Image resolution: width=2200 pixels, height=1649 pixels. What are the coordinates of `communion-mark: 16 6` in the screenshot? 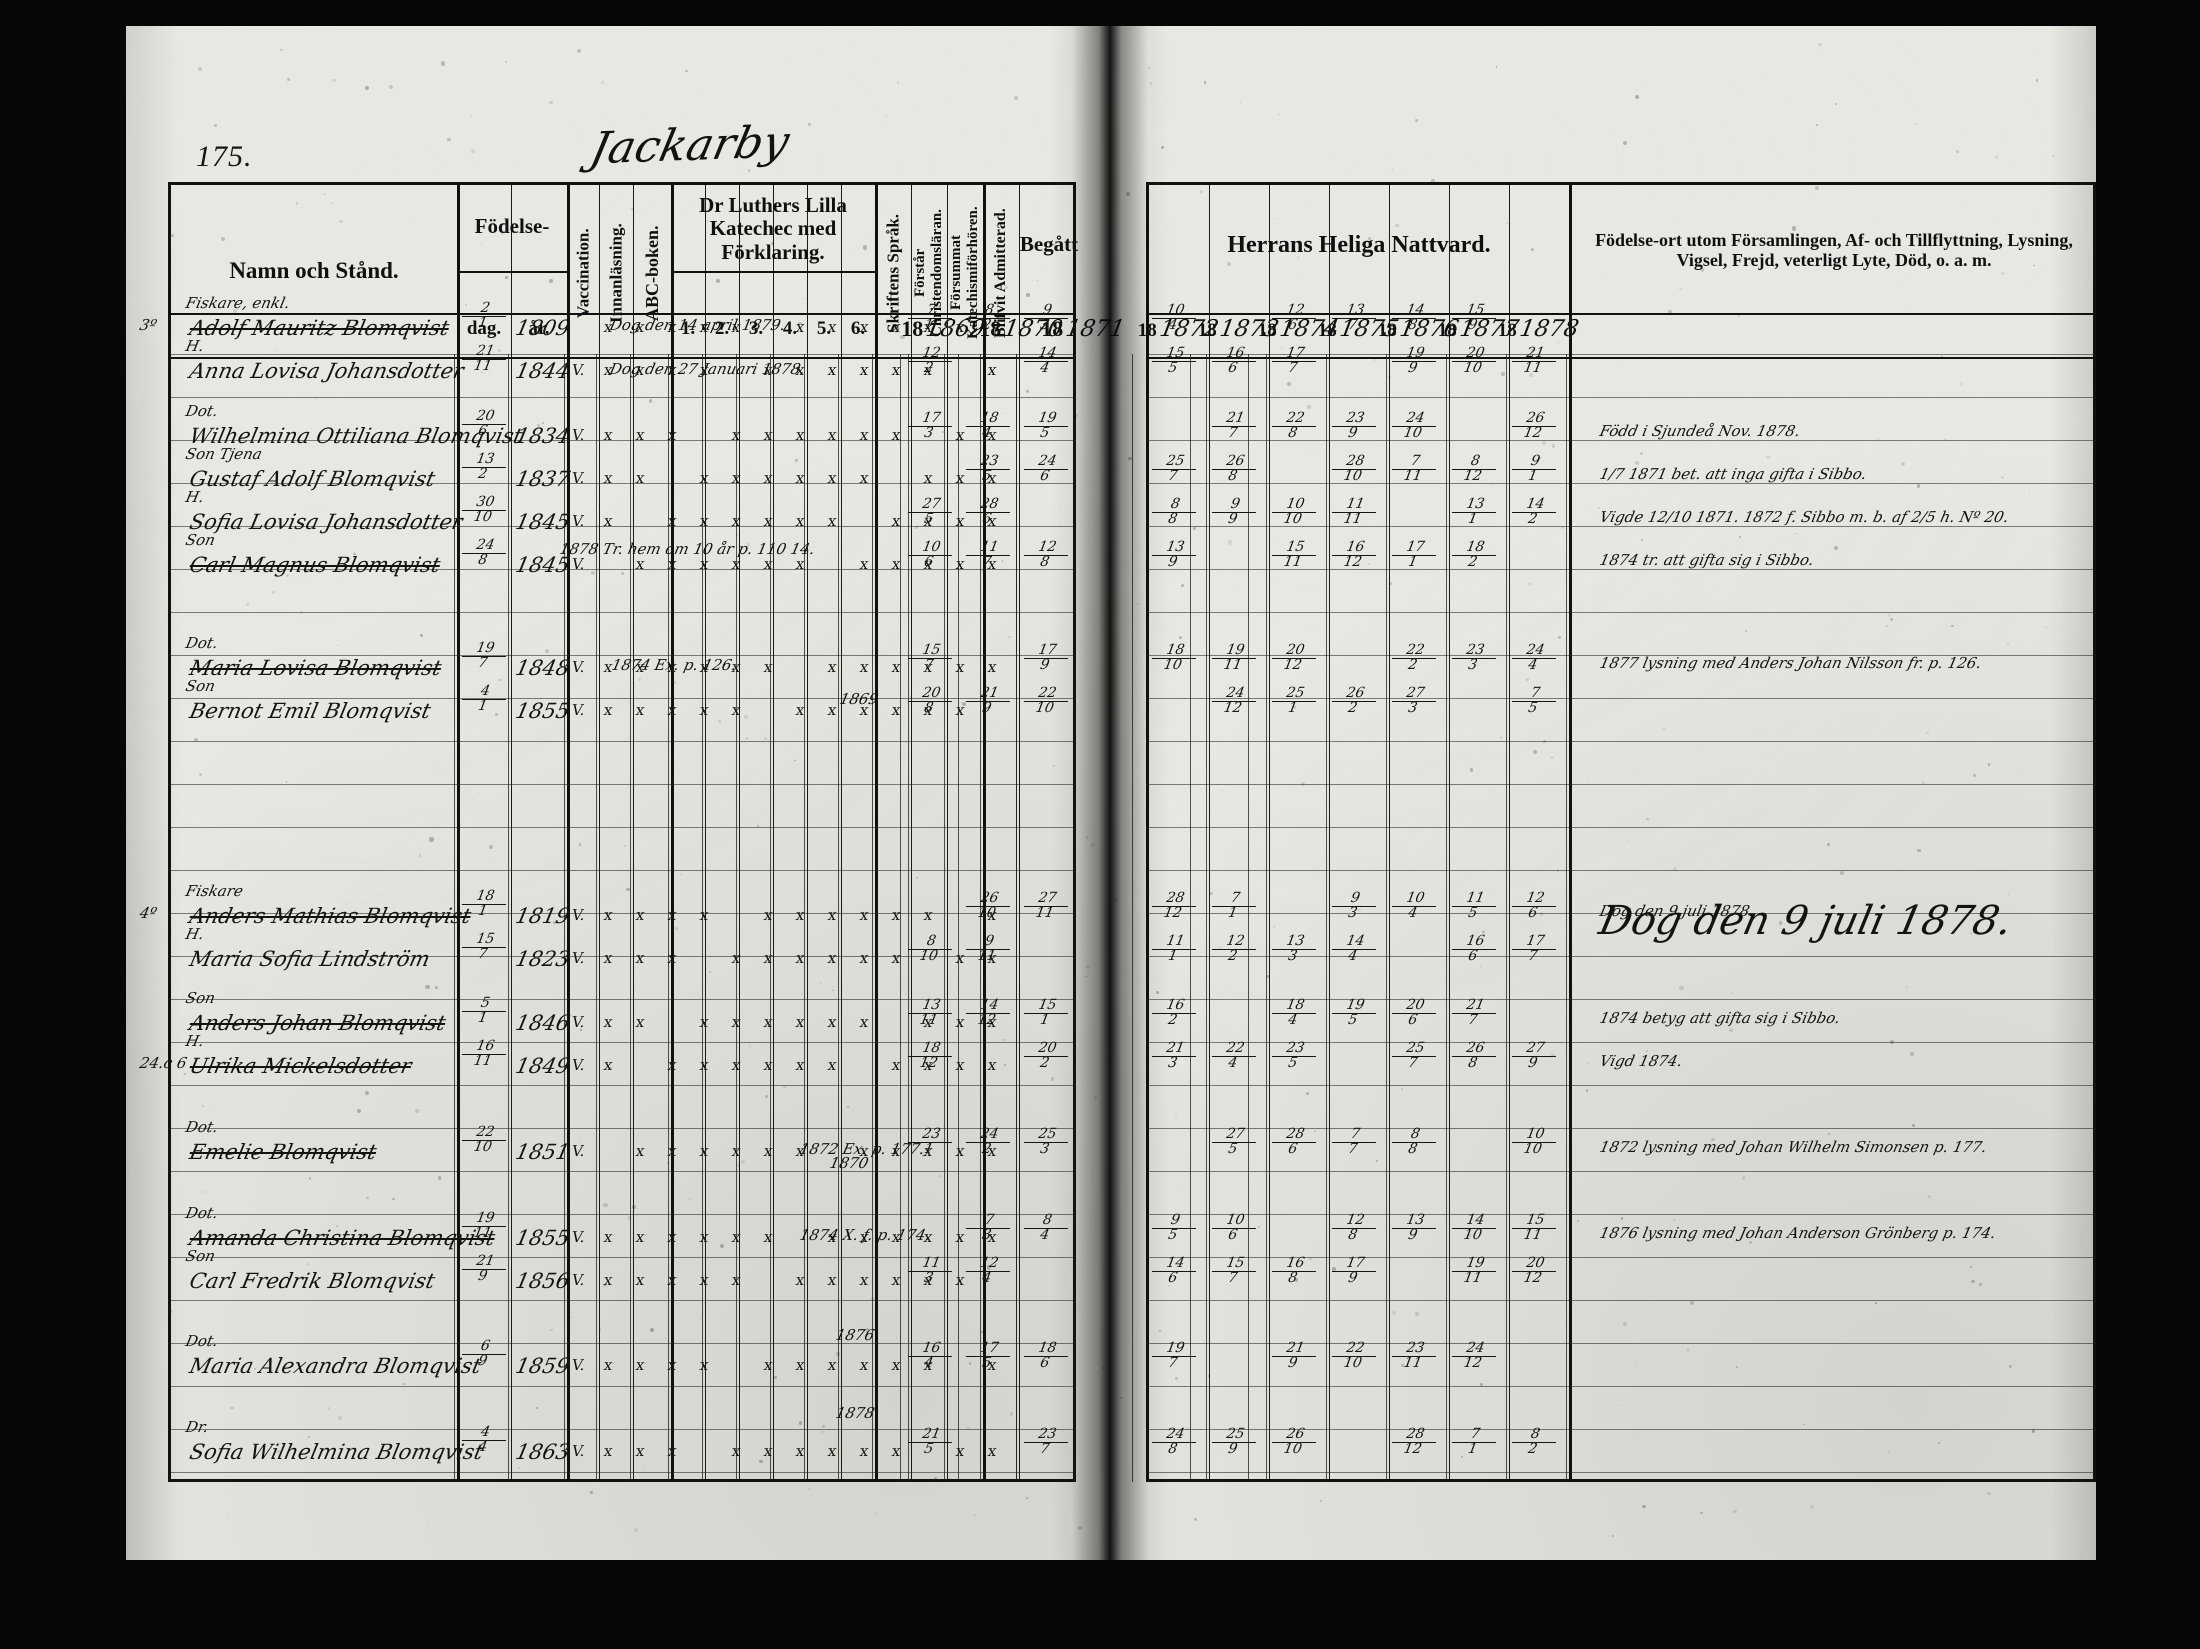 It's located at (1234, 360).